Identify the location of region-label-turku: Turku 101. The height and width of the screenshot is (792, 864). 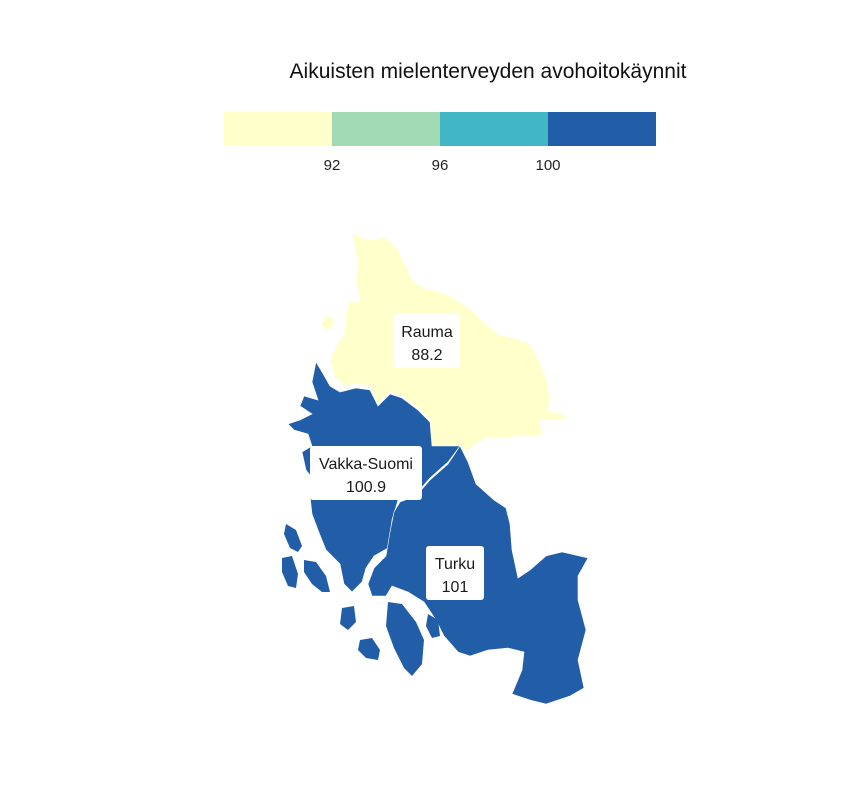
(455, 573).